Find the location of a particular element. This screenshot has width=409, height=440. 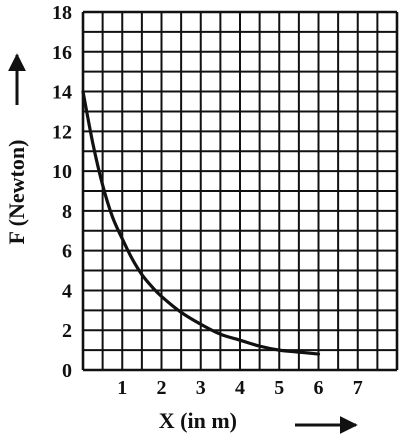

x-tick-label: 3 is located at coordinates (201, 388).